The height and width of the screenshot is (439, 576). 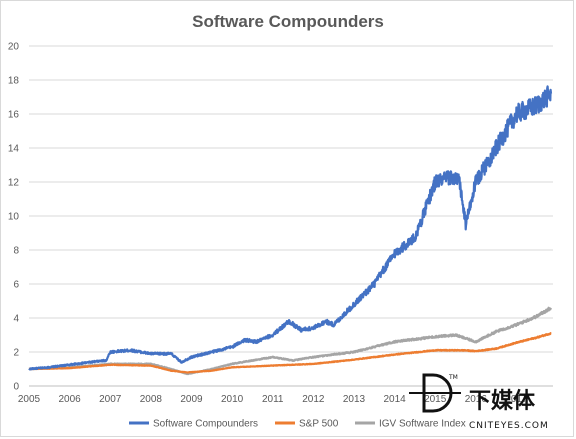 What do you see at coordinates (16, 285) in the screenshot?
I see `y-tick-label: 6` at bounding box center [16, 285].